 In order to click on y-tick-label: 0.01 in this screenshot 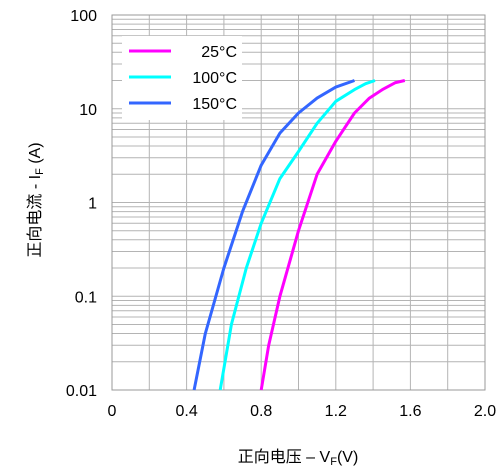, I will do `click(81, 391)`.